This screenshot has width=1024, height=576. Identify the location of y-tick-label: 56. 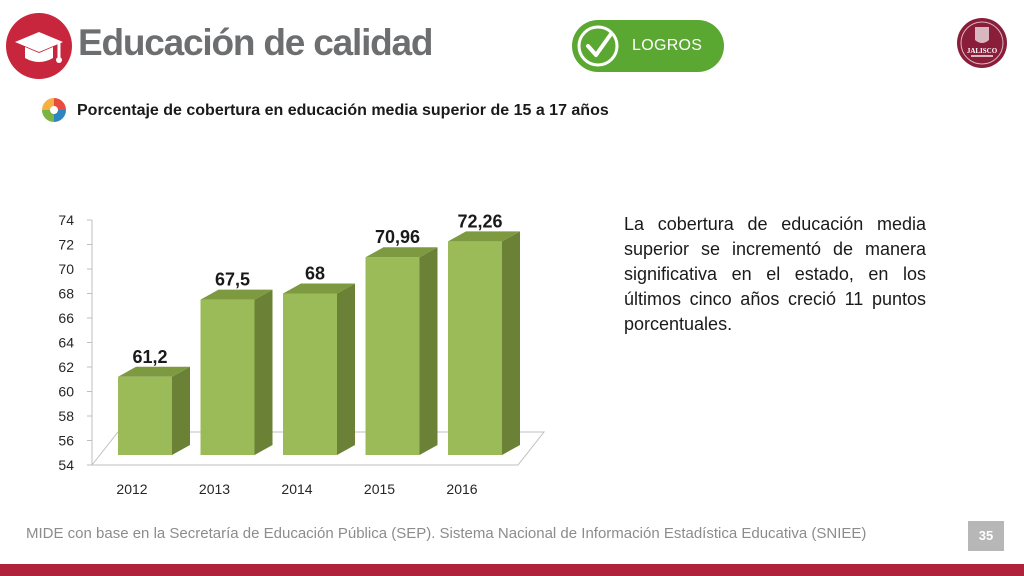
(66, 441).